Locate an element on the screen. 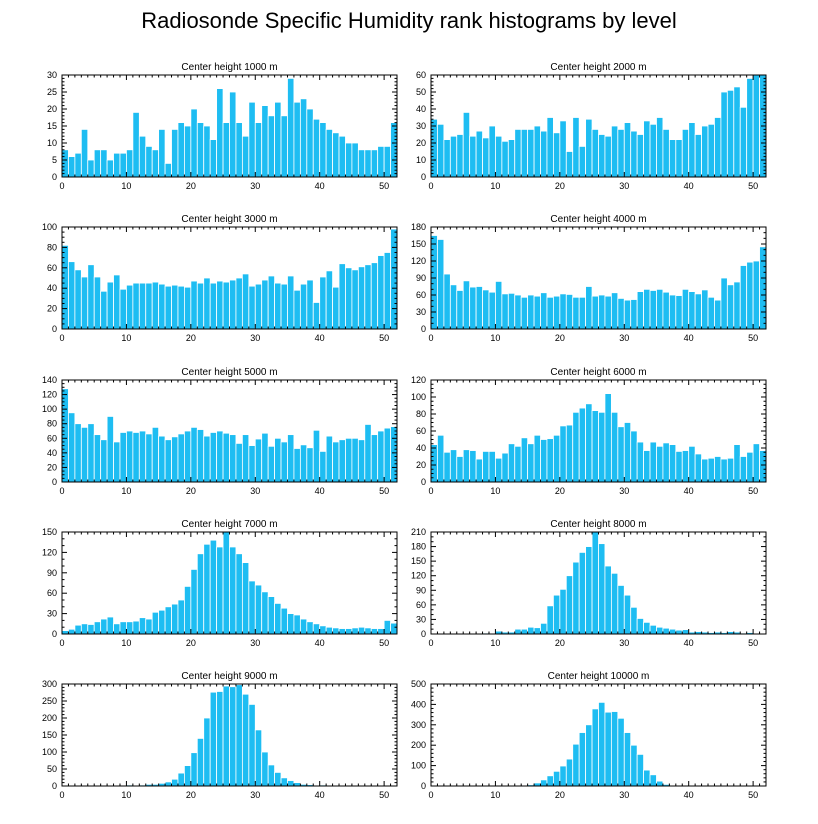 This screenshot has height=824, width=818. y-tick-label: 100 is located at coordinates (49, 409).